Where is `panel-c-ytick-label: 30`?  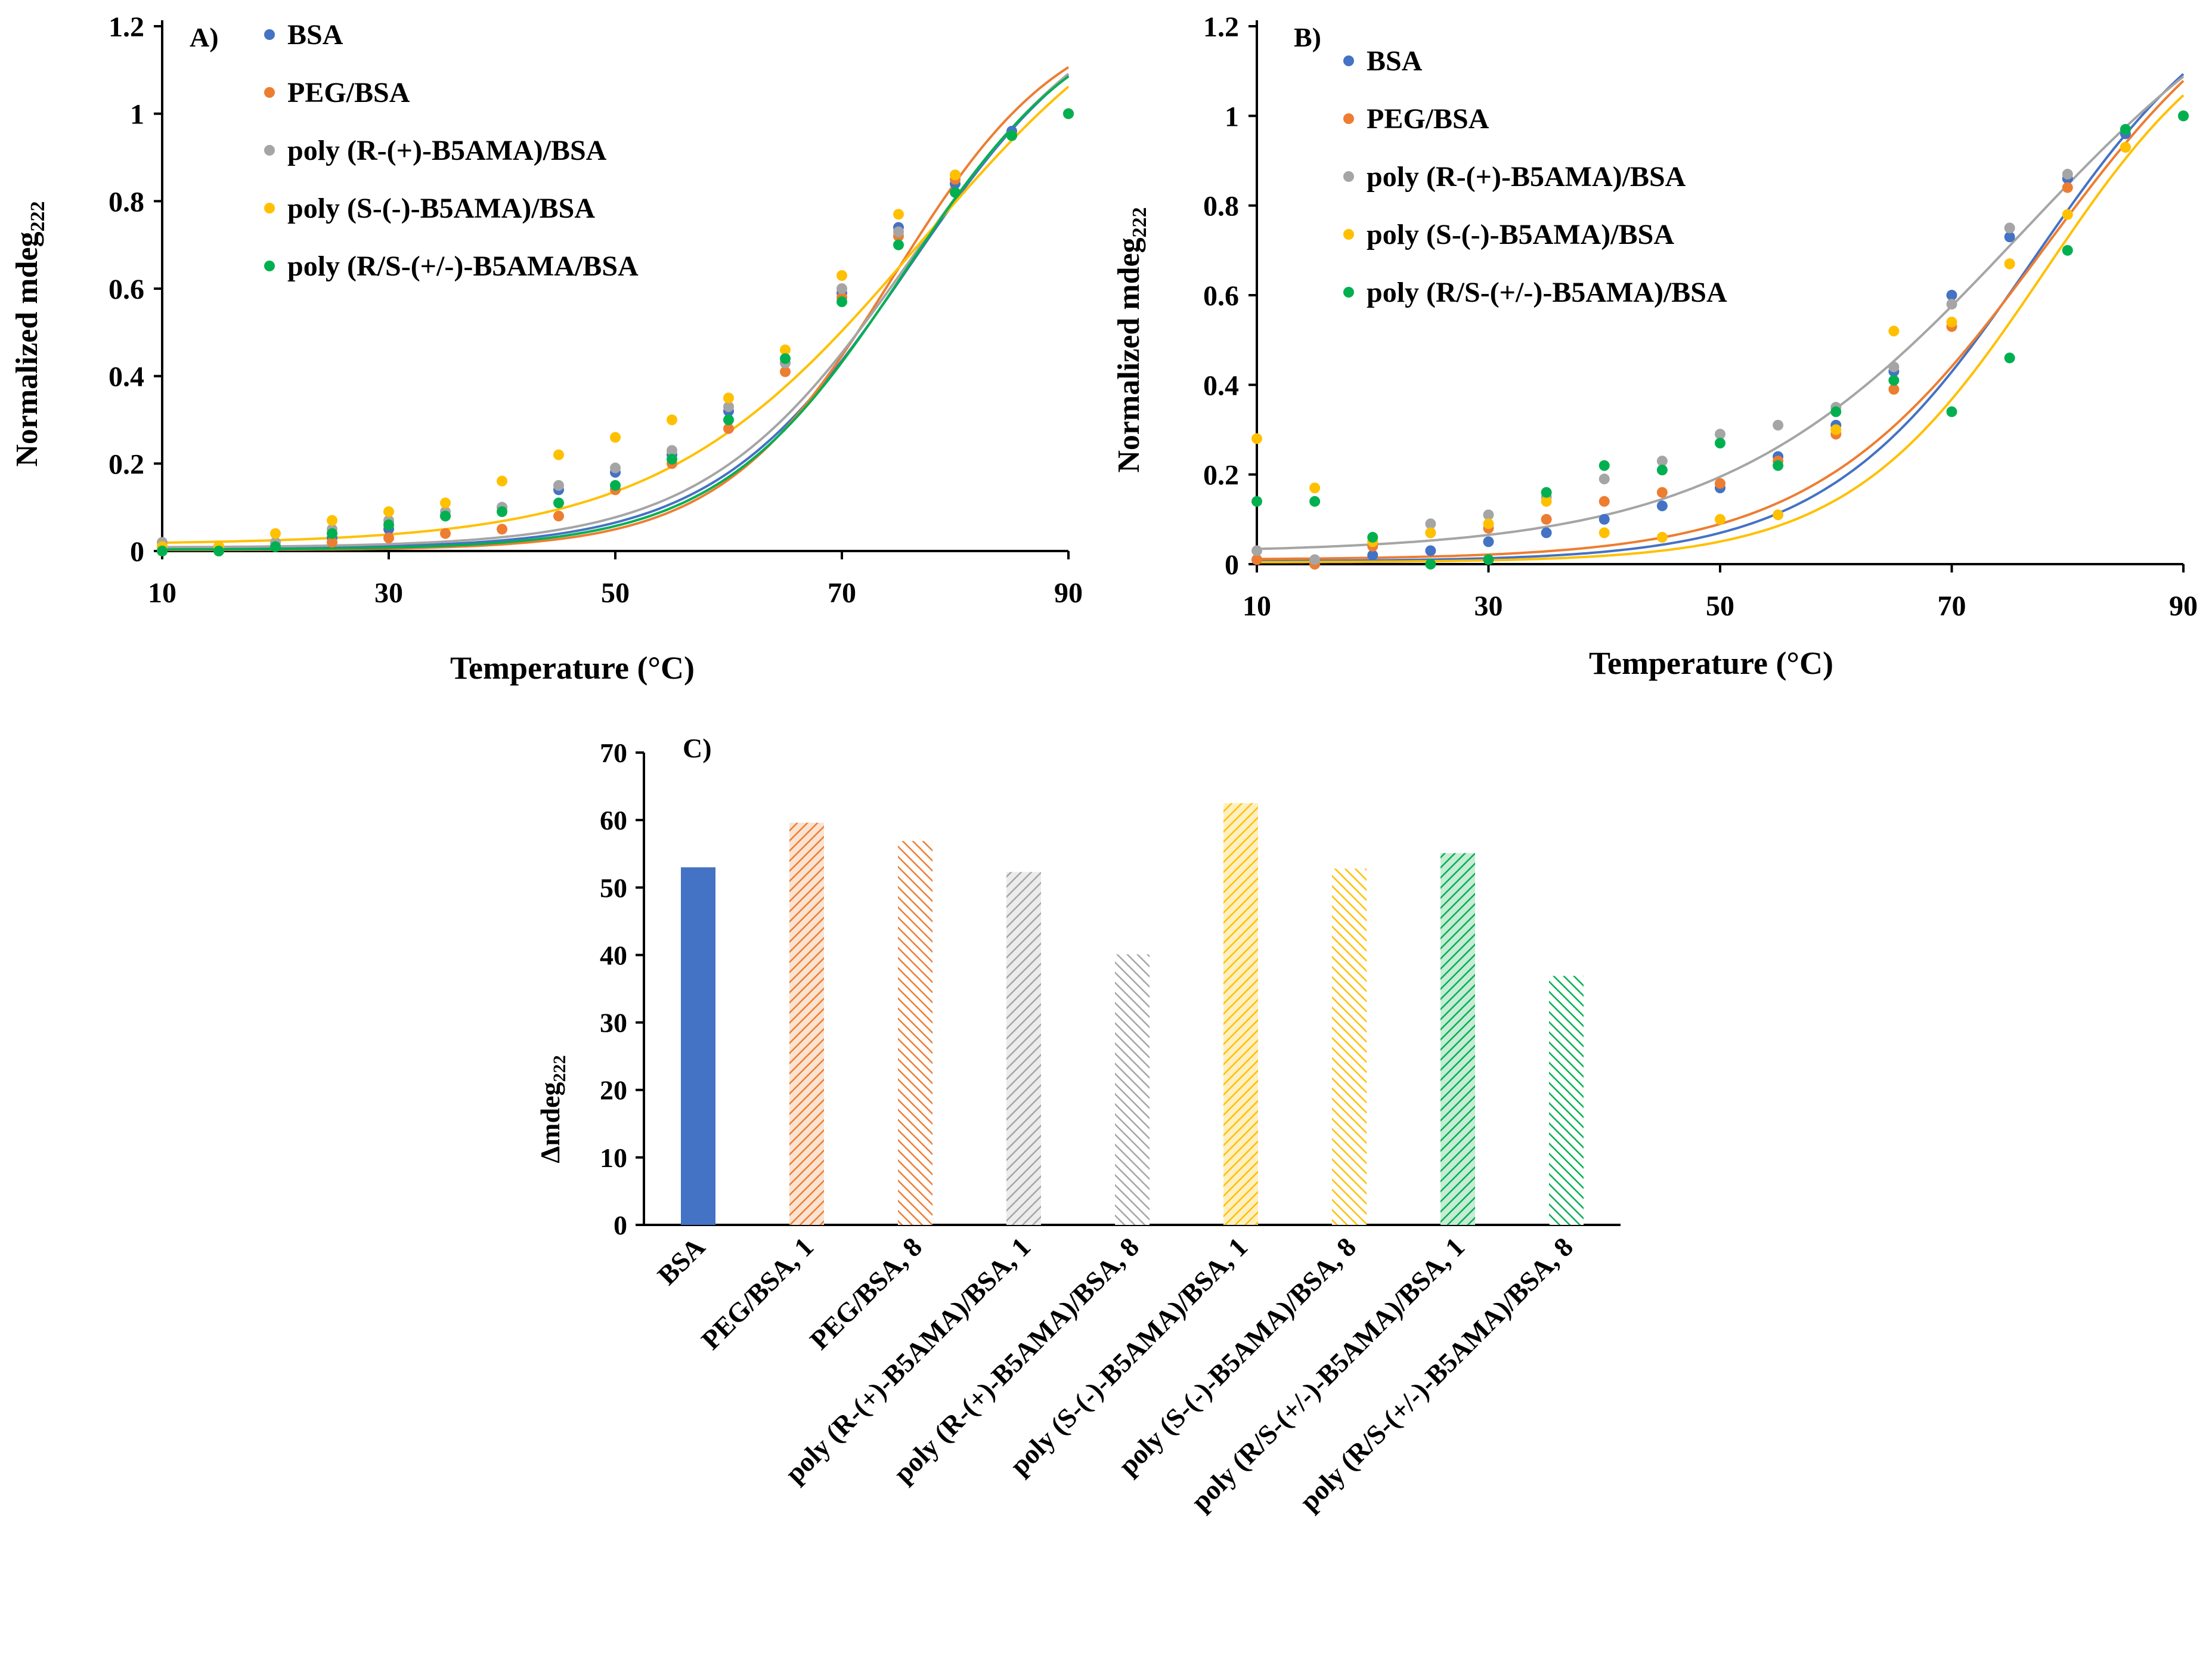
panel-c-ytick-label: 30 is located at coordinates (613, 1023).